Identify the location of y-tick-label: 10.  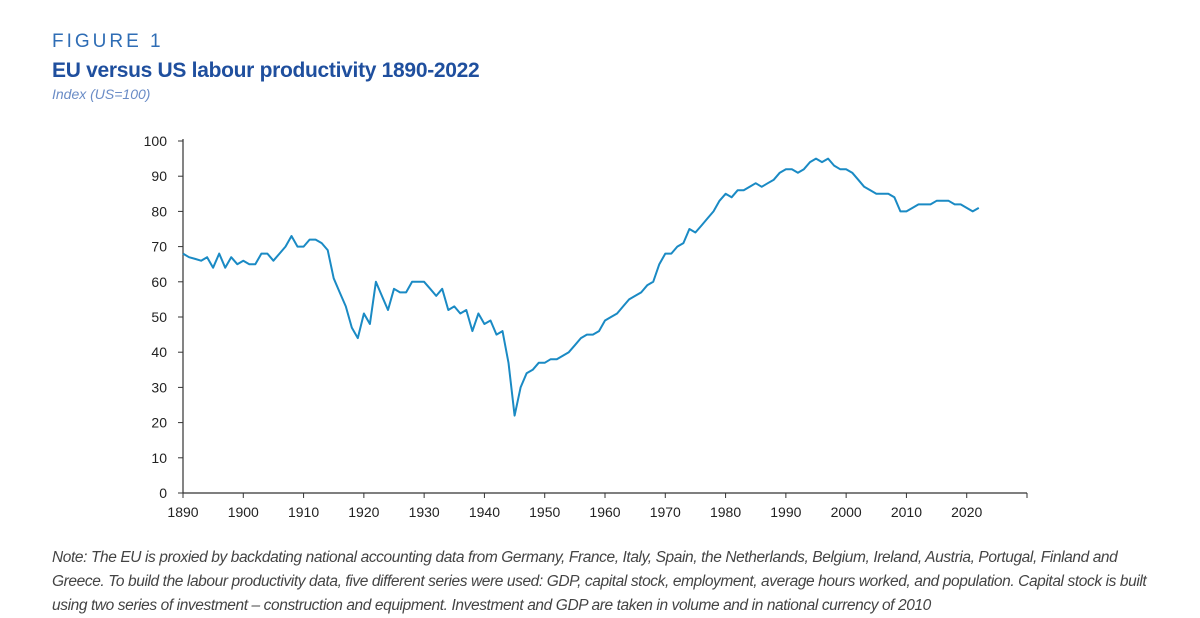
(159, 458).